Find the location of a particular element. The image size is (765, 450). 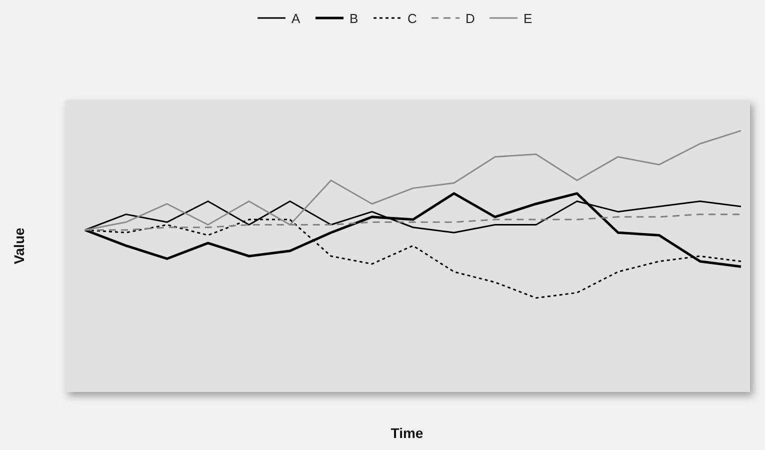

legend-label: D is located at coordinates (470, 18).